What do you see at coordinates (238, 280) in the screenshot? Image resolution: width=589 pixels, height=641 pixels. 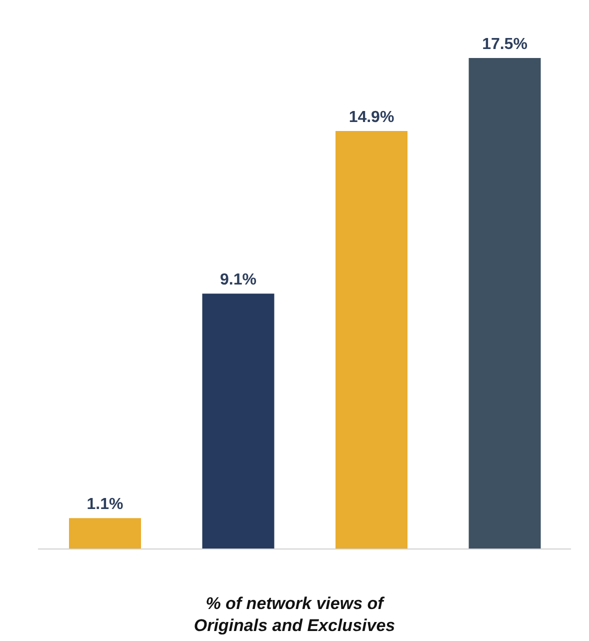 I see `data-label: 9.1%` at bounding box center [238, 280].